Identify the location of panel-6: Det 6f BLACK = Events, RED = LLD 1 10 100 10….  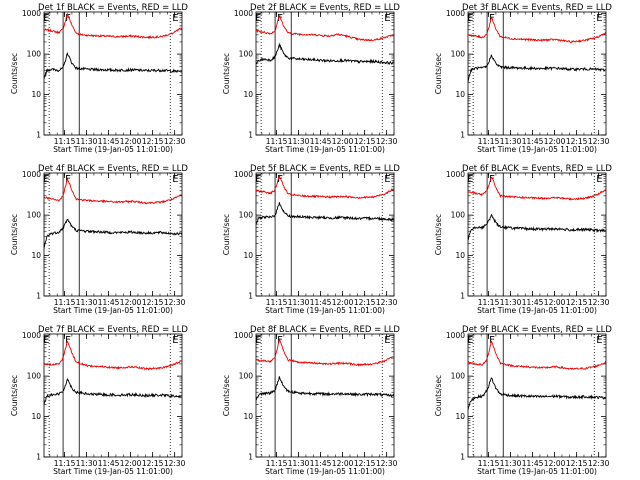
(523, 239).